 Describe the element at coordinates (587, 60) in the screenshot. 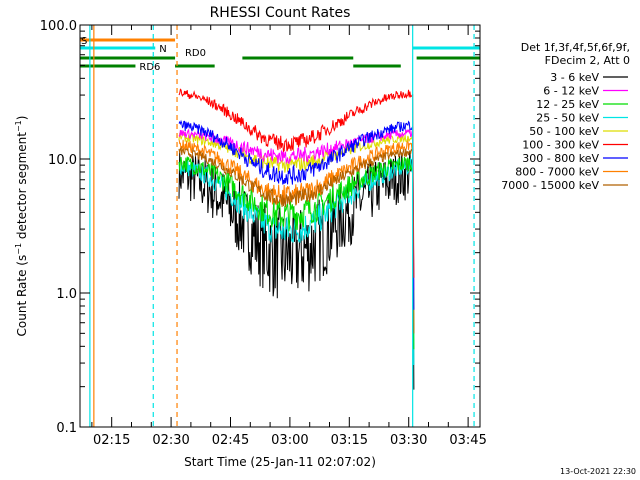

I see `legend-title-line-2: FDecim 2, Att 0` at that location.